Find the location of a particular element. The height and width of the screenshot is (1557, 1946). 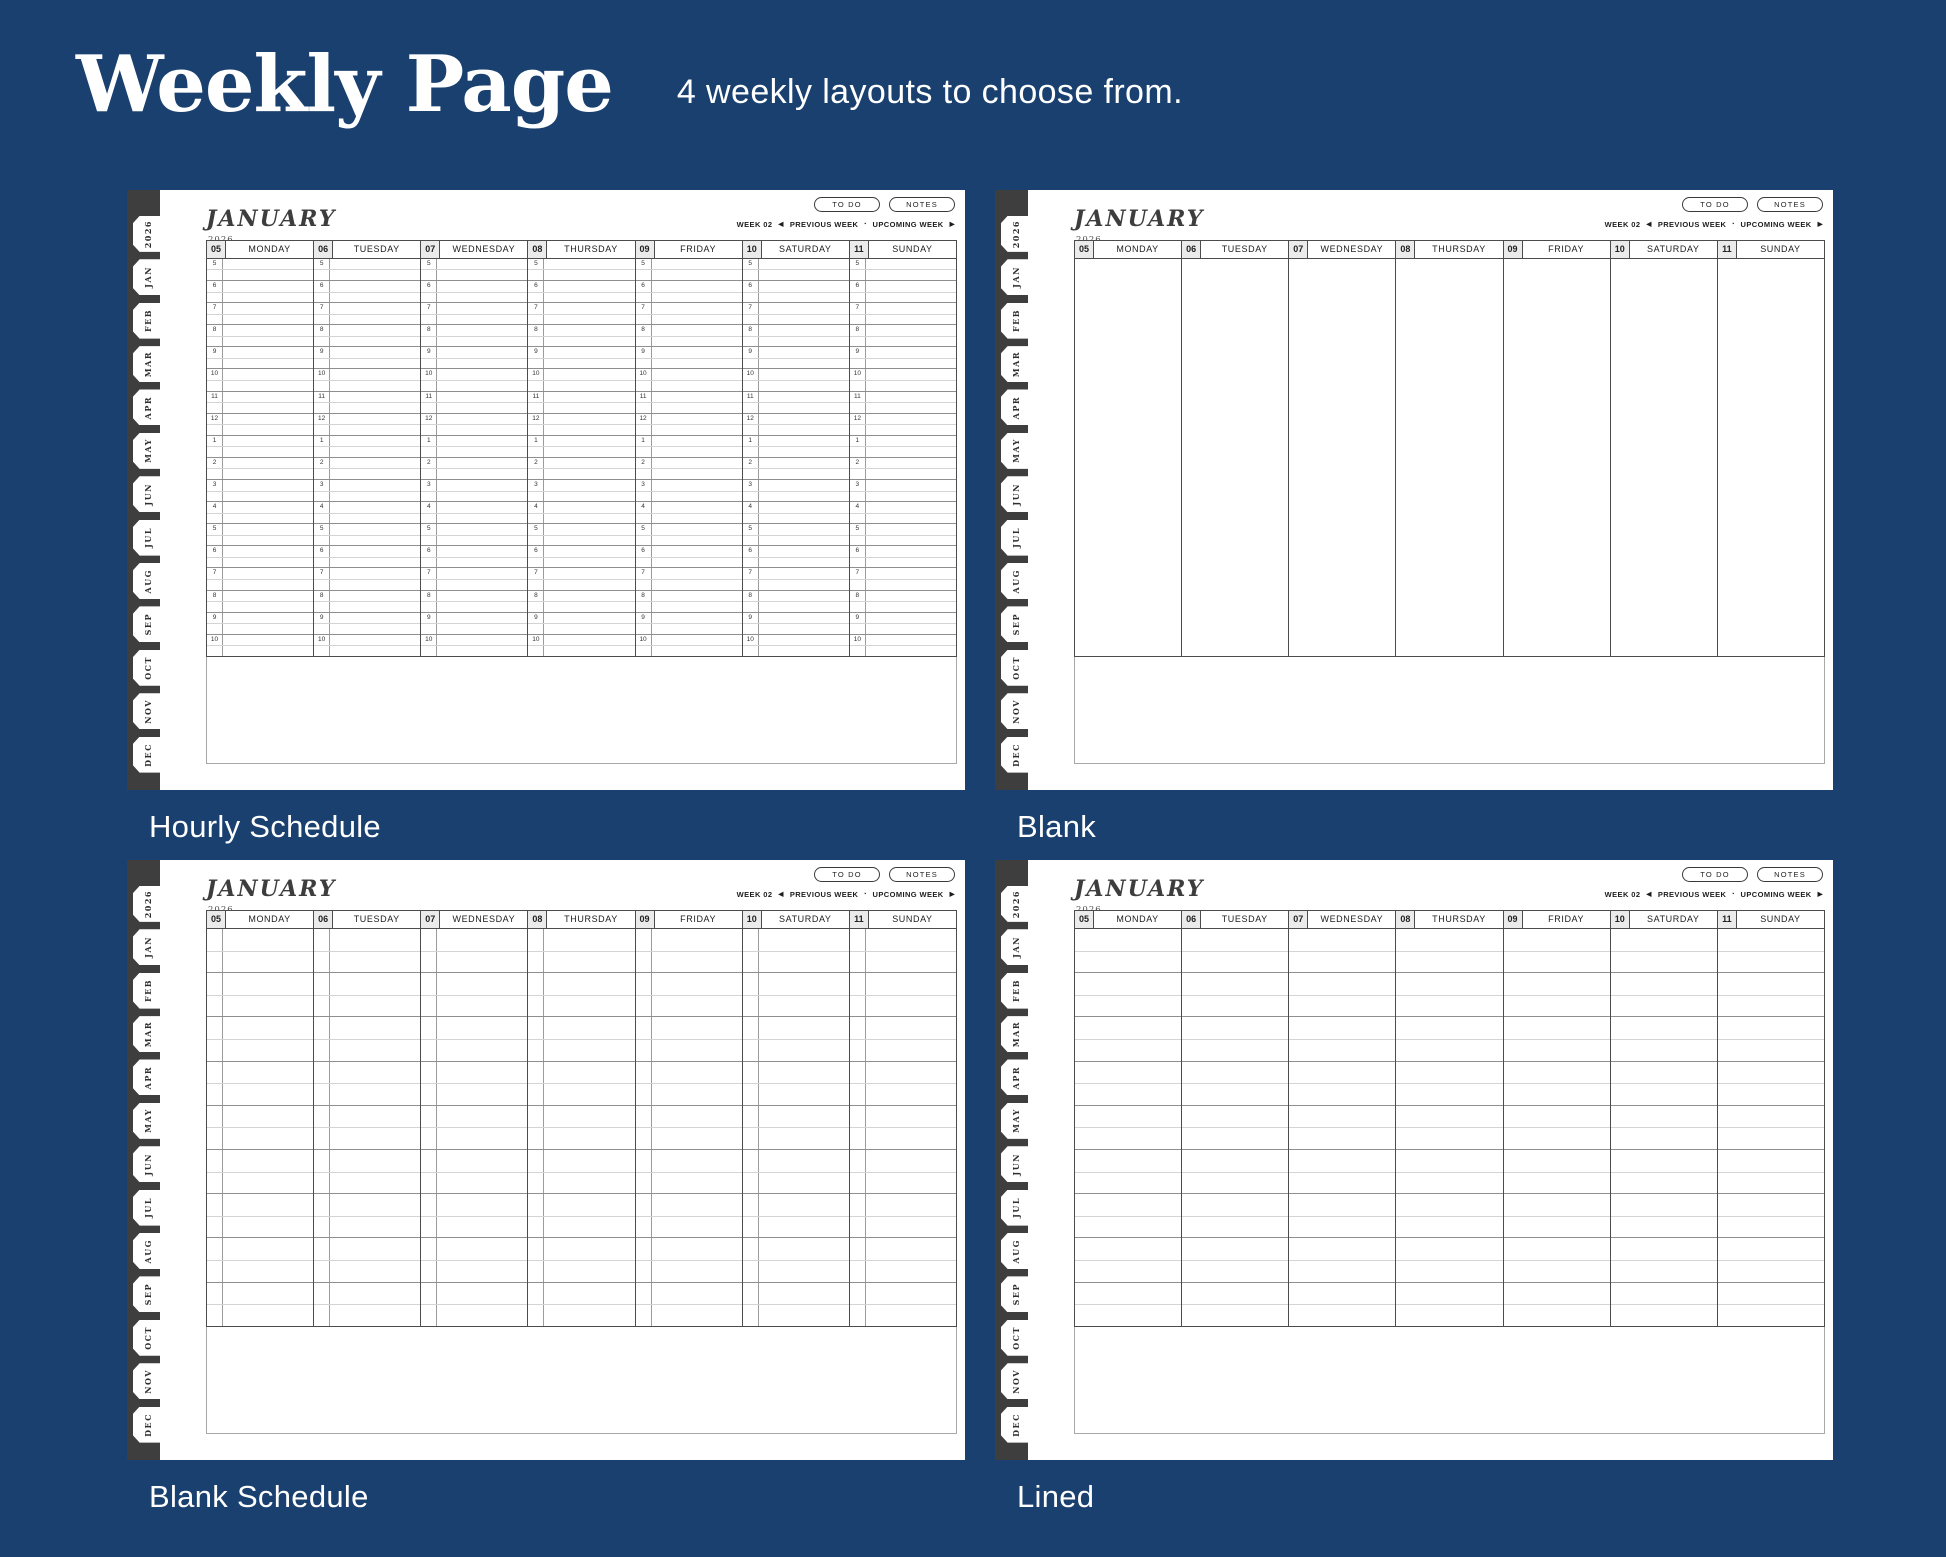

hour-label: 10 is located at coordinates (858, 380).